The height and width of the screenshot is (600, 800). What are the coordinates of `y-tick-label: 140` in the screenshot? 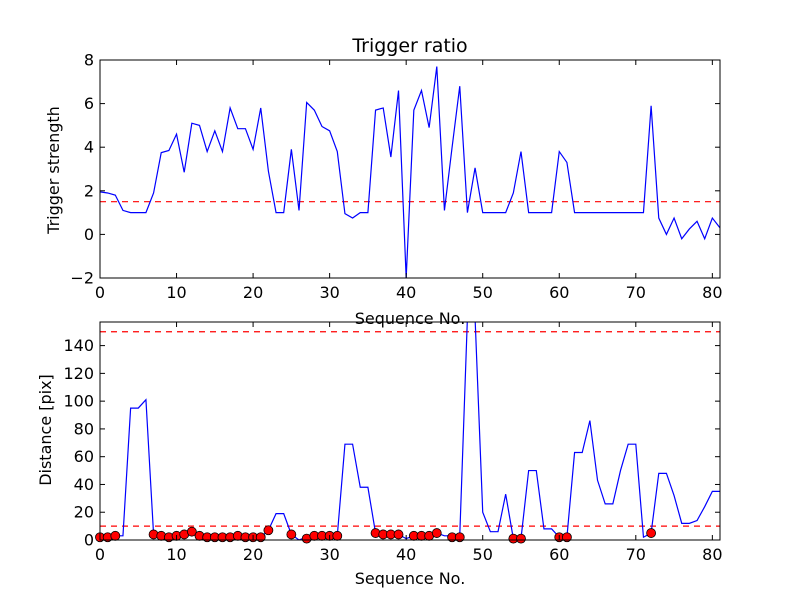 It's located at (78, 345).